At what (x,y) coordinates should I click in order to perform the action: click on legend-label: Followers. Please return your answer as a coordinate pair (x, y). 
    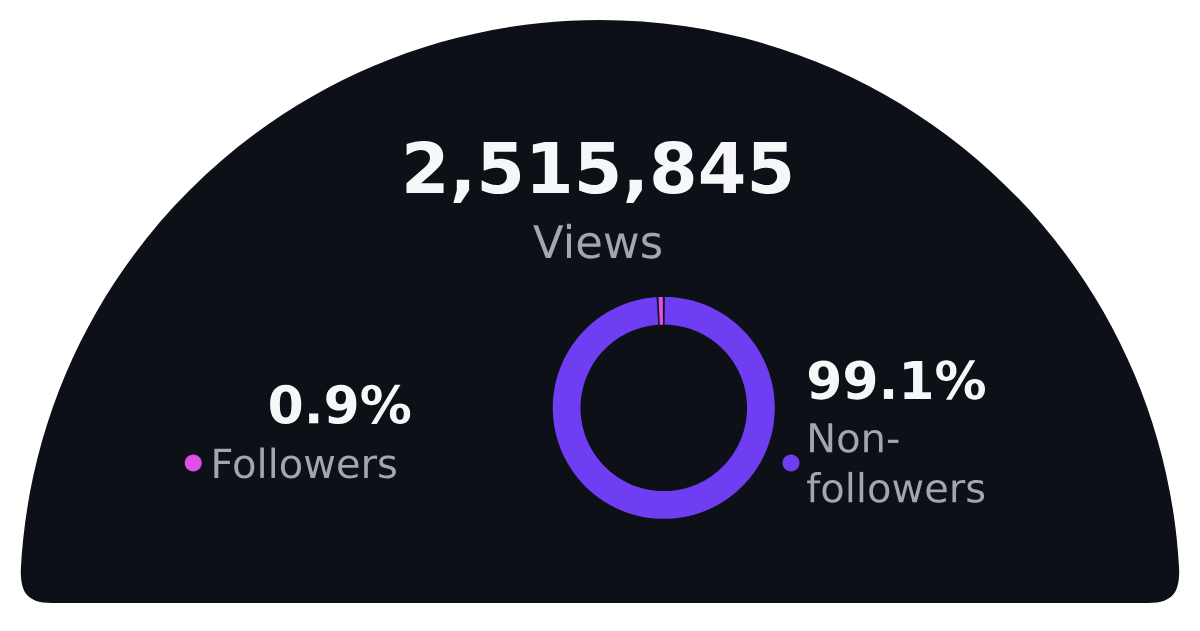
    Looking at the image, I should click on (305, 463).